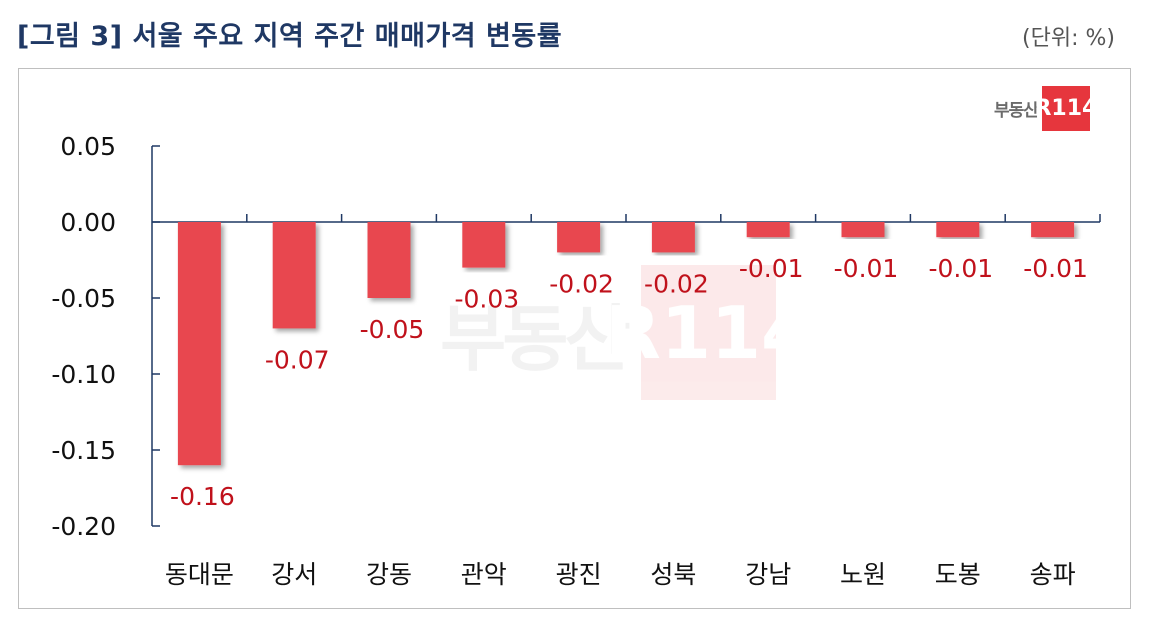 The height and width of the screenshot is (637, 1157). I want to click on category-label: 광진, so click(579, 574).